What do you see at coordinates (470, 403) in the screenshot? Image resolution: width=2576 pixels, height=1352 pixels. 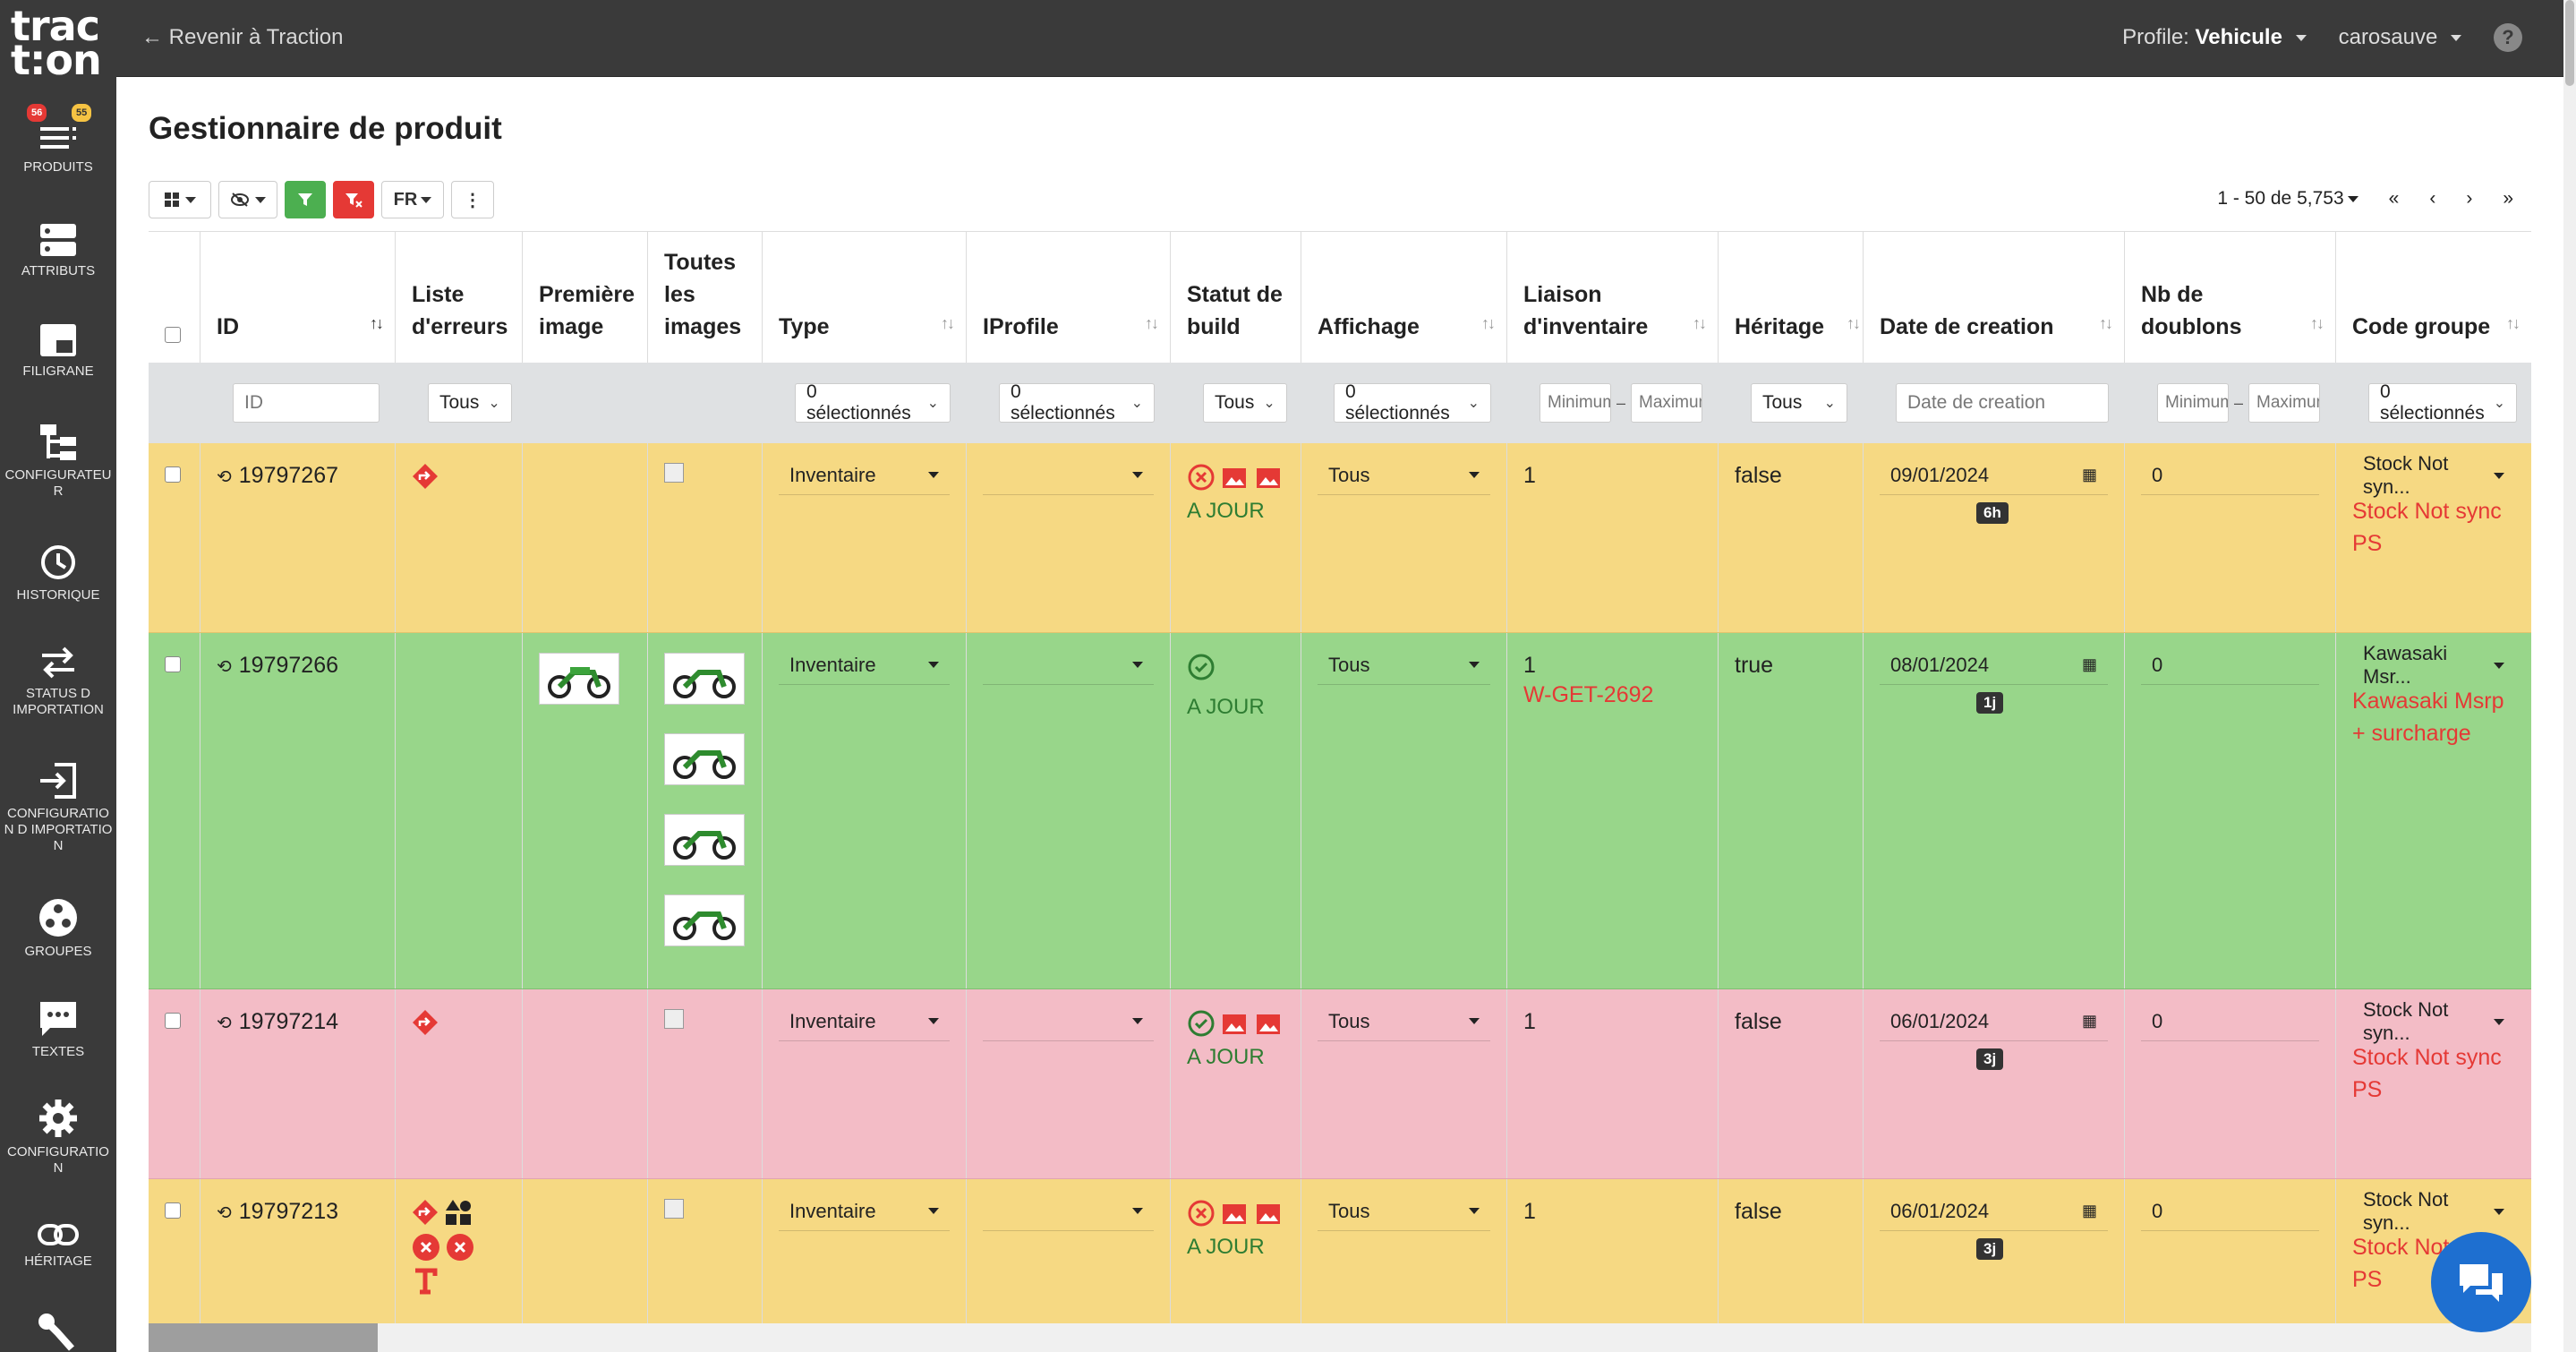 I see `errors-filter-select: Tous ⌄` at bounding box center [470, 403].